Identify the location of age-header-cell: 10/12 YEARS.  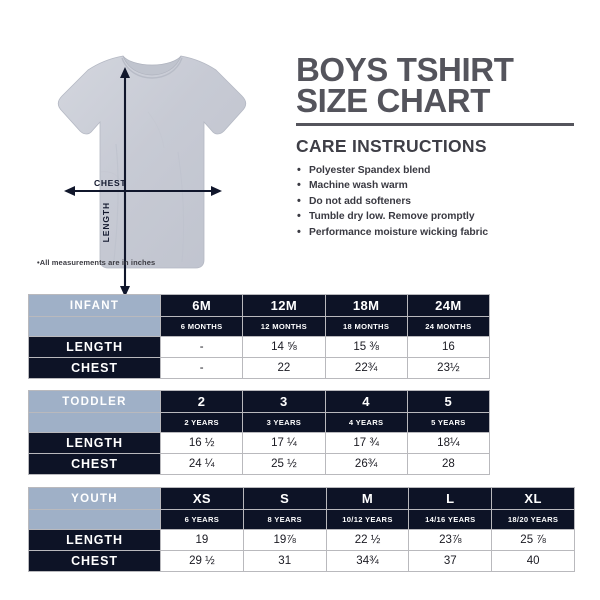
(367, 519).